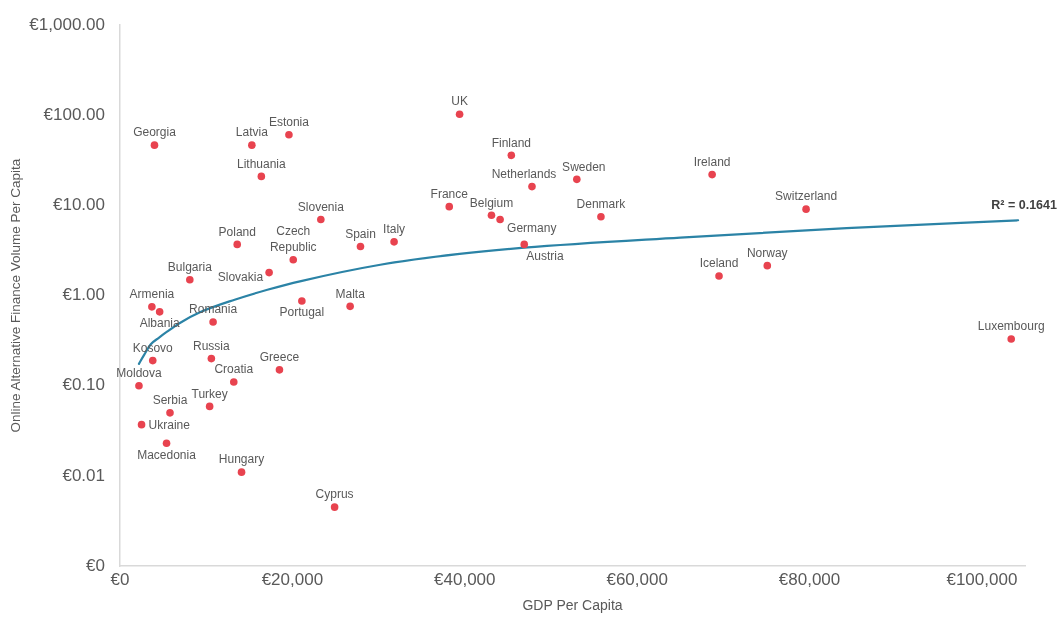  I want to click on x-tick-label: €0, so click(120, 579).